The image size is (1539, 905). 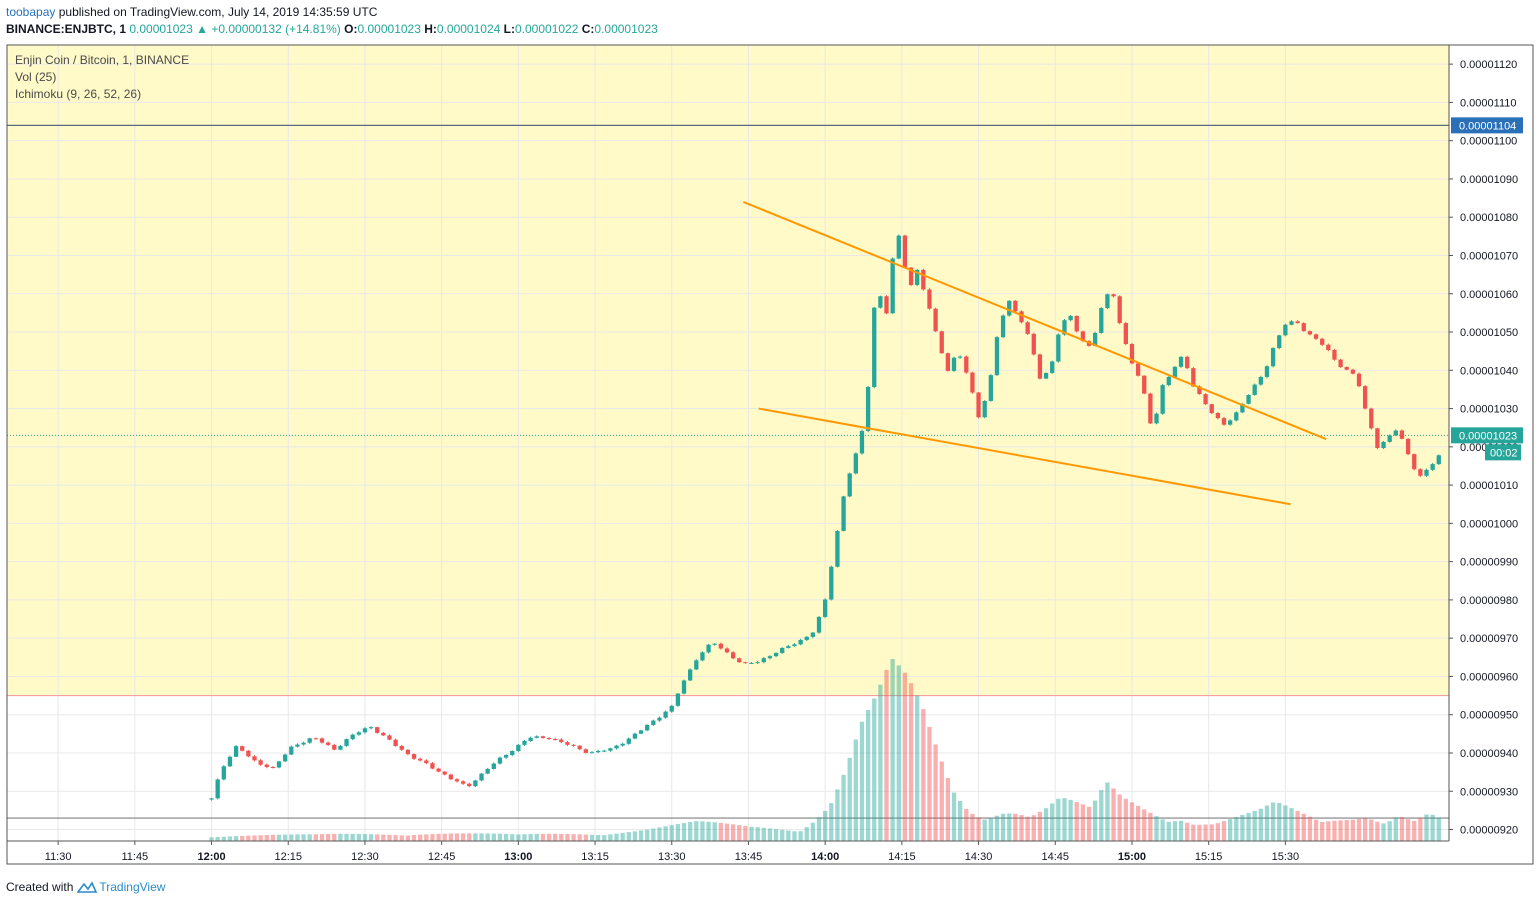 What do you see at coordinates (132, 887) in the screenshot?
I see `tradingview-brand-link: TradingView` at bounding box center [132, 887].